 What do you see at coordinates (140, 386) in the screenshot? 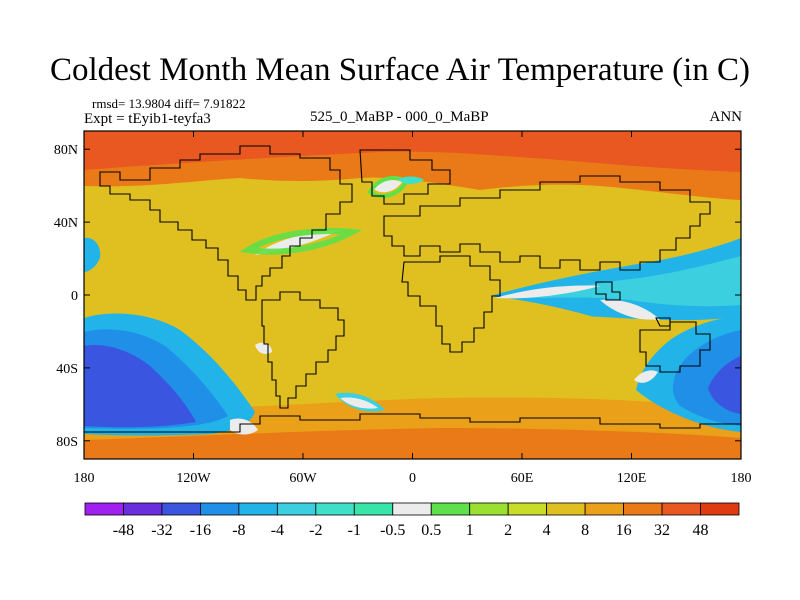
I see `field-sepacific-core` at bounding box center [140, 386].